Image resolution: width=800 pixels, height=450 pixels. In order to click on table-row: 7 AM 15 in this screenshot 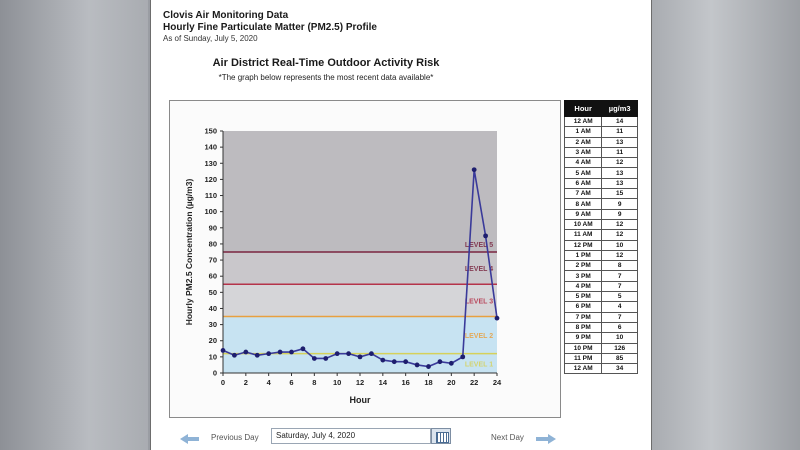, I will do `click(600, 194)`.